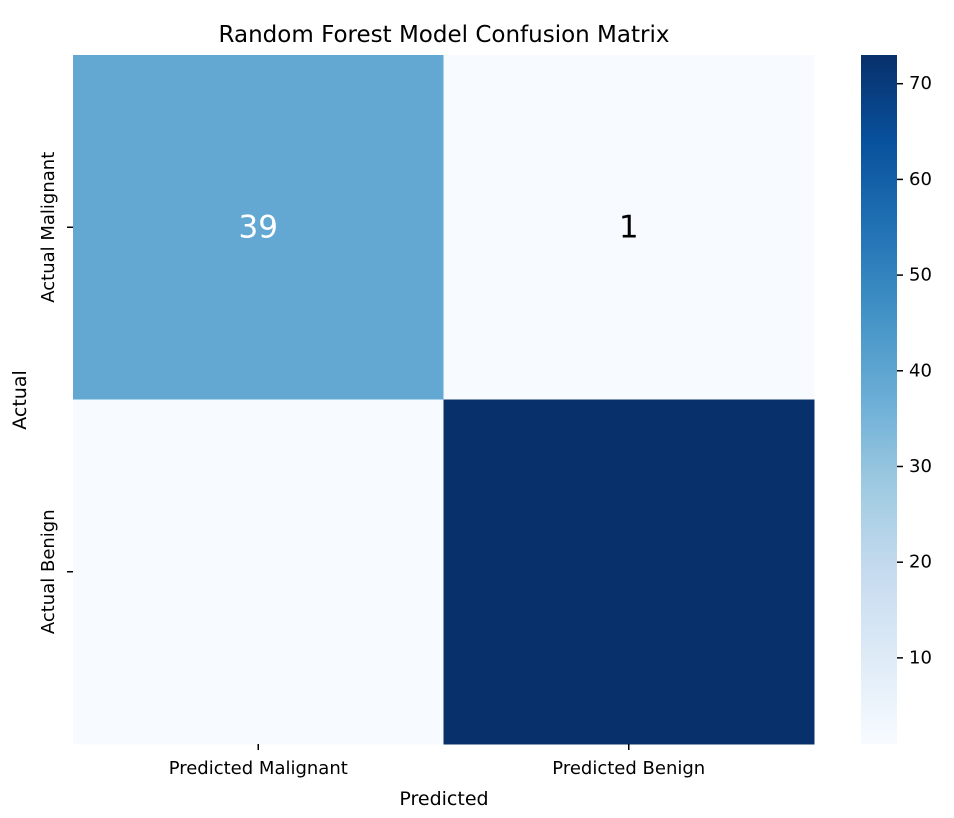 This screenshot has width=954, height=818. I want to click on x-tick-label: Predicted Benign, so click(628, 768).